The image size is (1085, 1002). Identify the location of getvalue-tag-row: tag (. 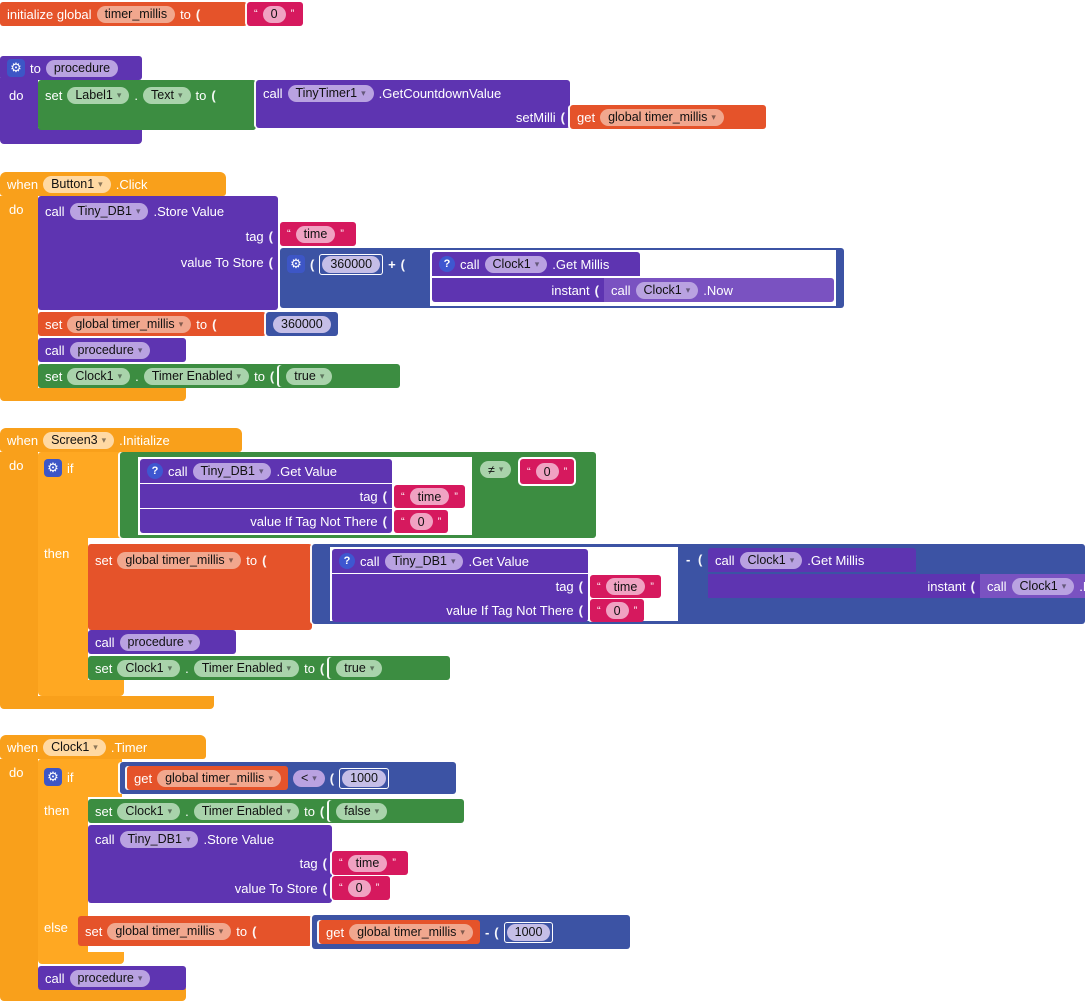
(460, 586).